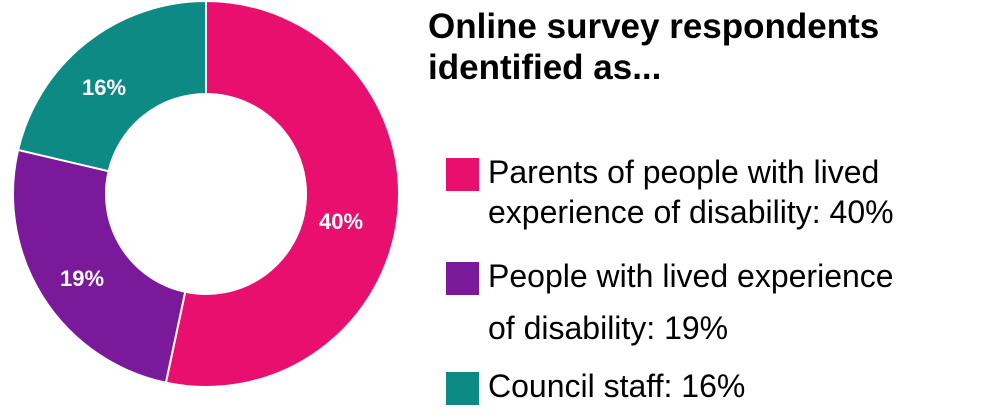 The height and width of the screenshot is (417, 981). I want to click on legend-label-council-staff-line-1: Council staff: 16%, so click(617, 386).